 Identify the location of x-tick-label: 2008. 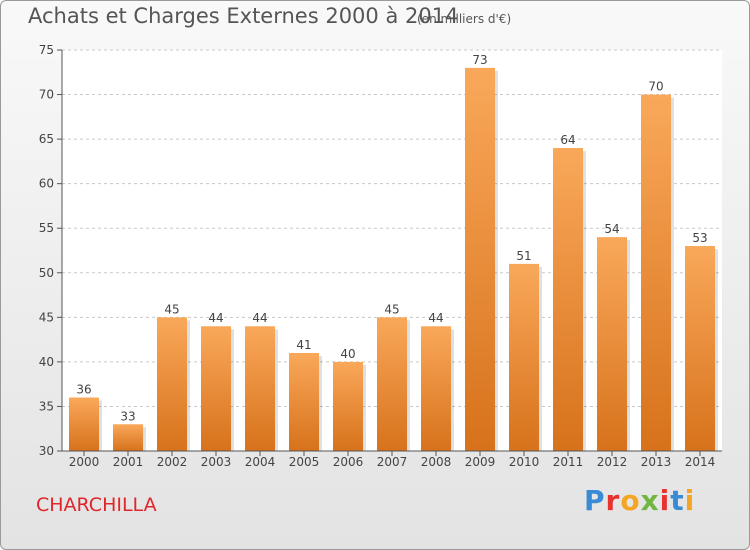
(436, 462).